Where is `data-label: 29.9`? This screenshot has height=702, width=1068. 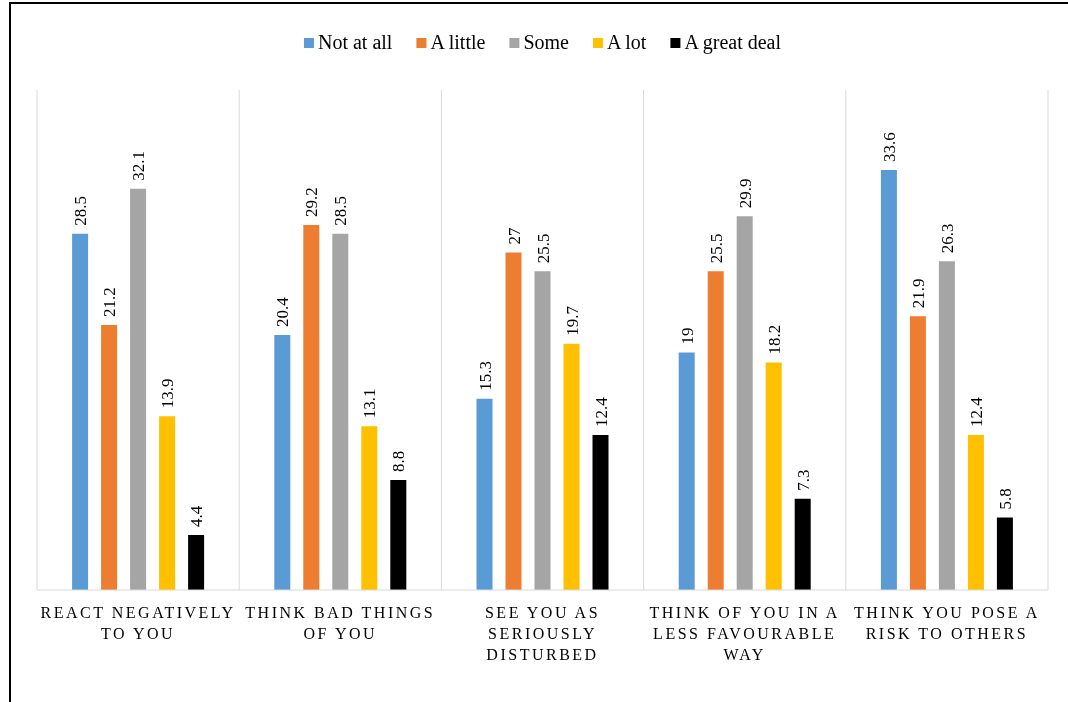
data-label: 29.9 is located at coordinates (745, 193).